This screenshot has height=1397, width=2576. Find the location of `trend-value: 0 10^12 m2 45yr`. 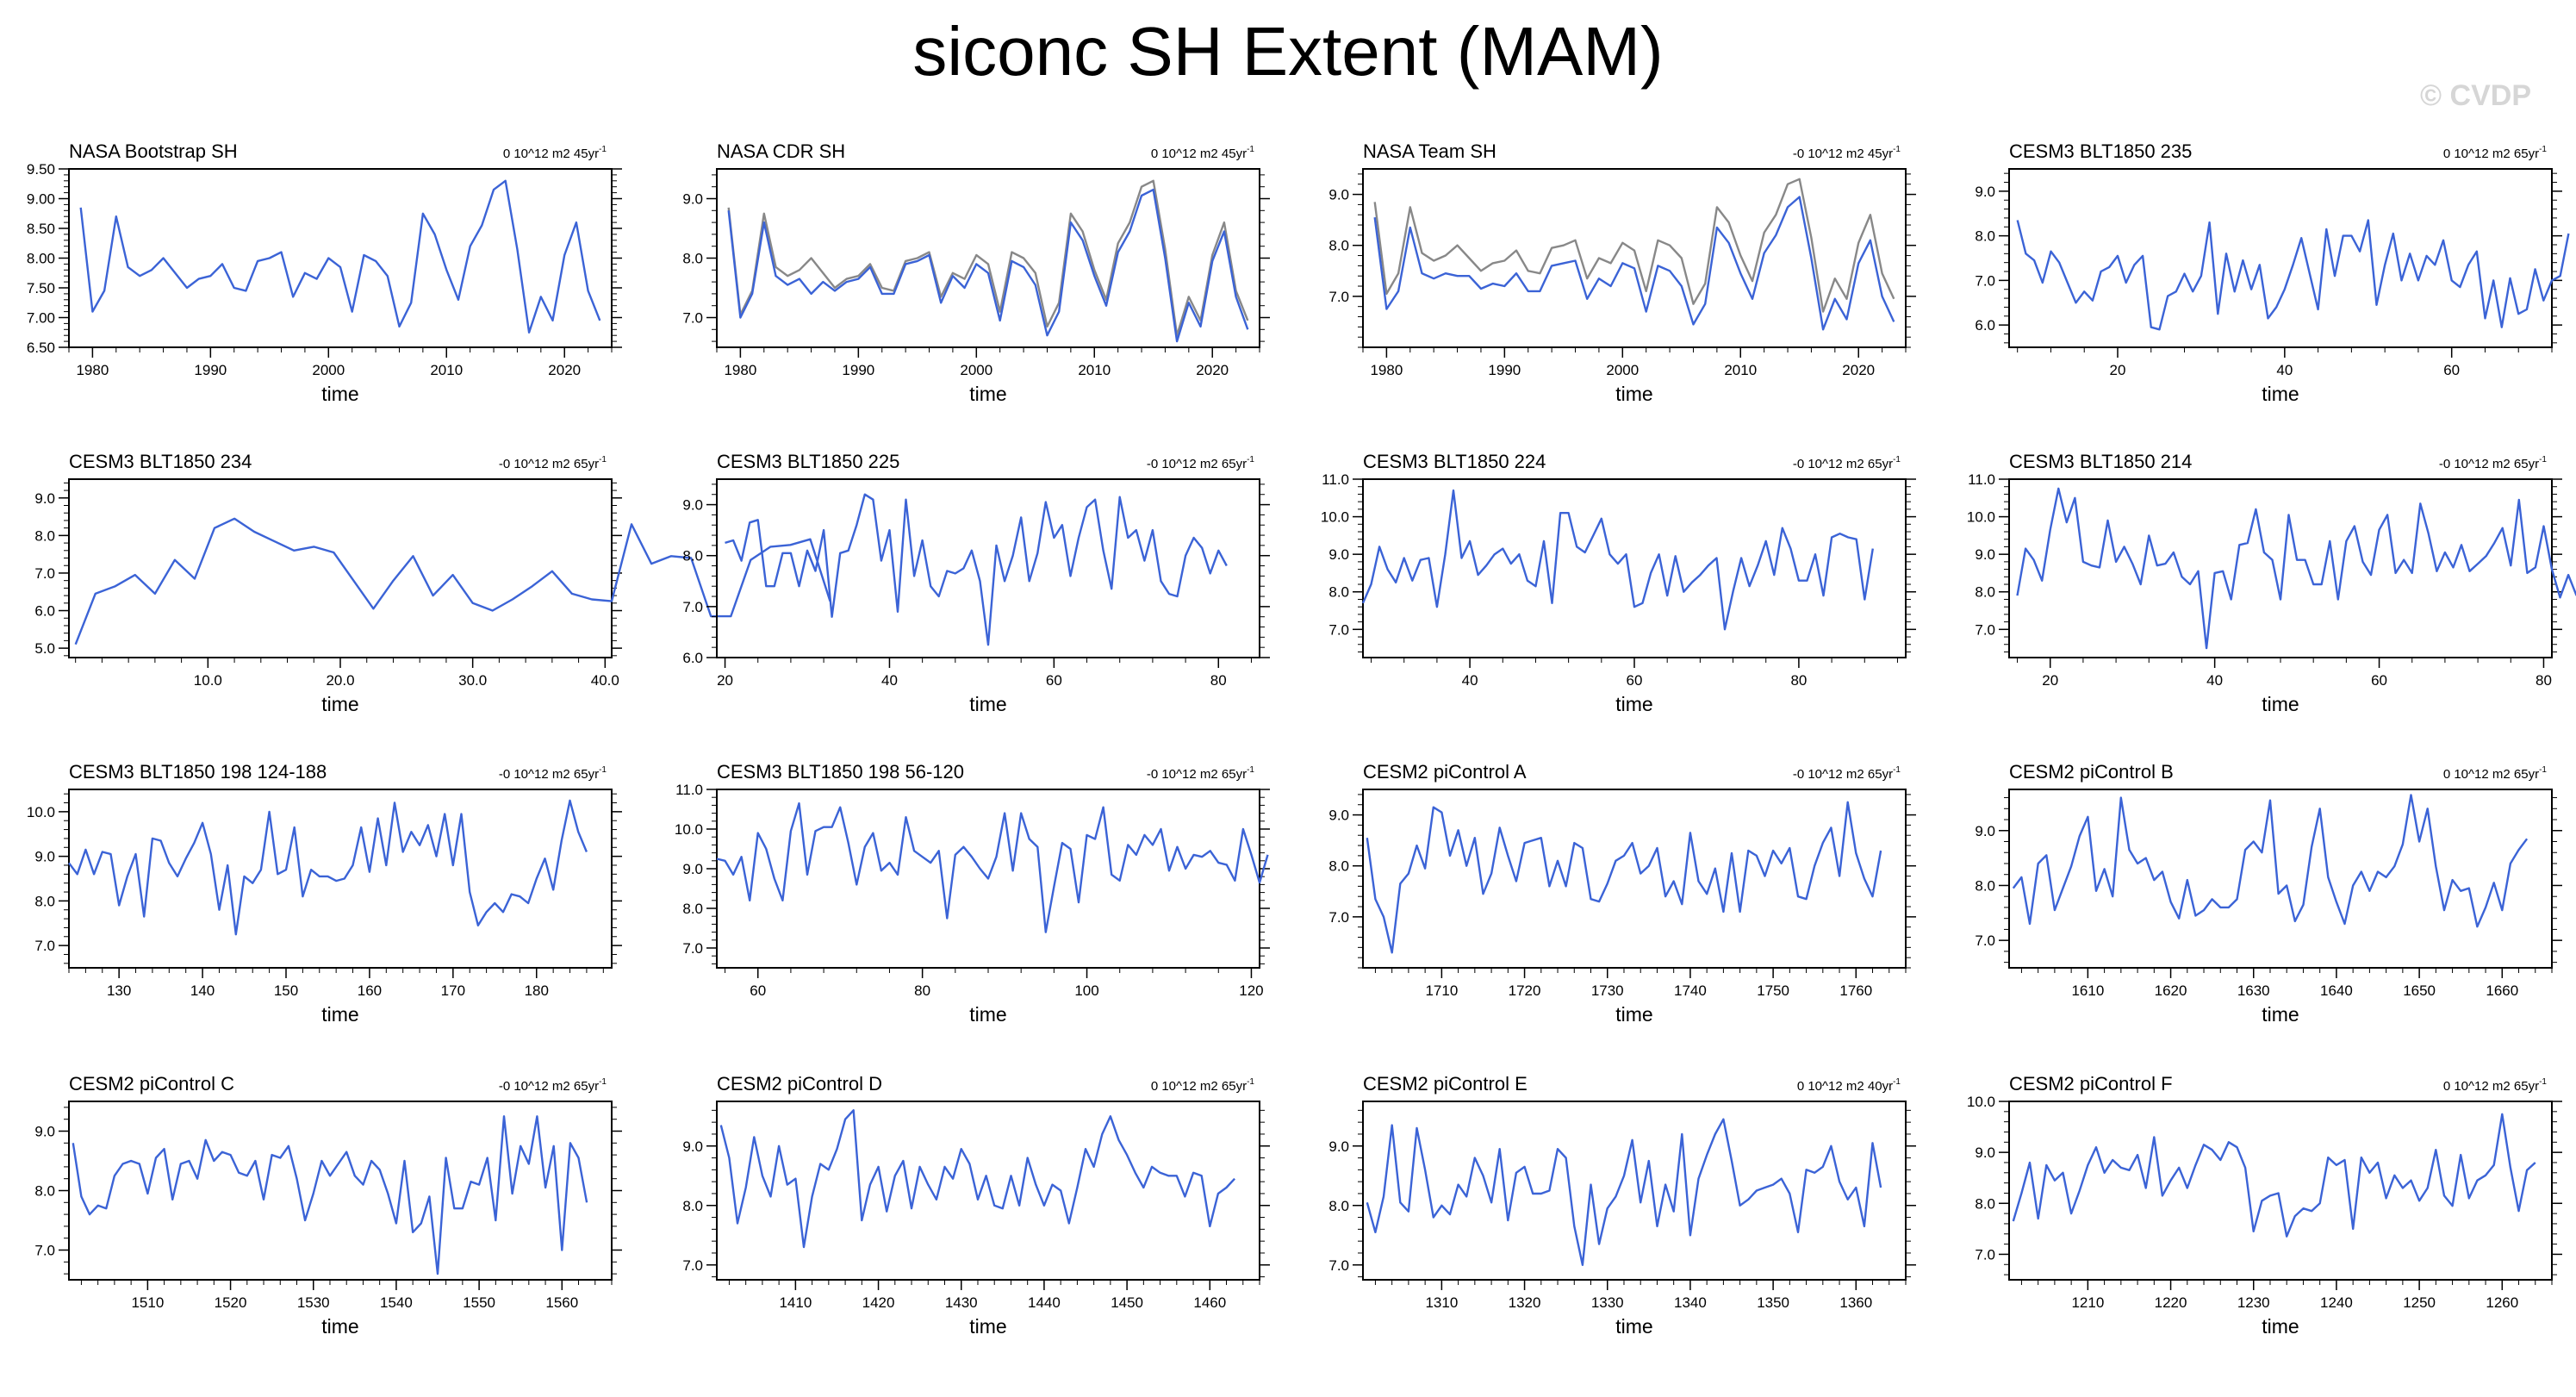

trend-value: 0 10^12 m2 45yr is located at coordinates (551, 154).